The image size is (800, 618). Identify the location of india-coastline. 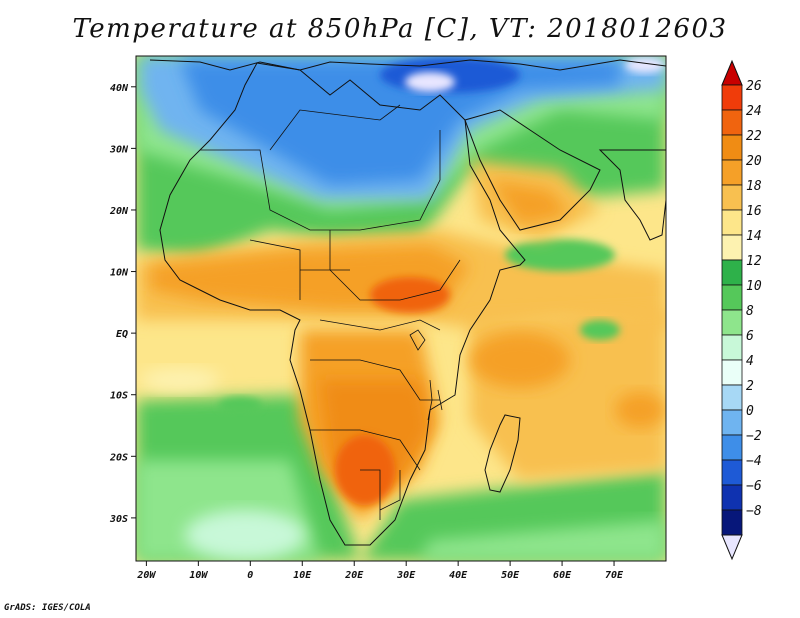
(632, 195).